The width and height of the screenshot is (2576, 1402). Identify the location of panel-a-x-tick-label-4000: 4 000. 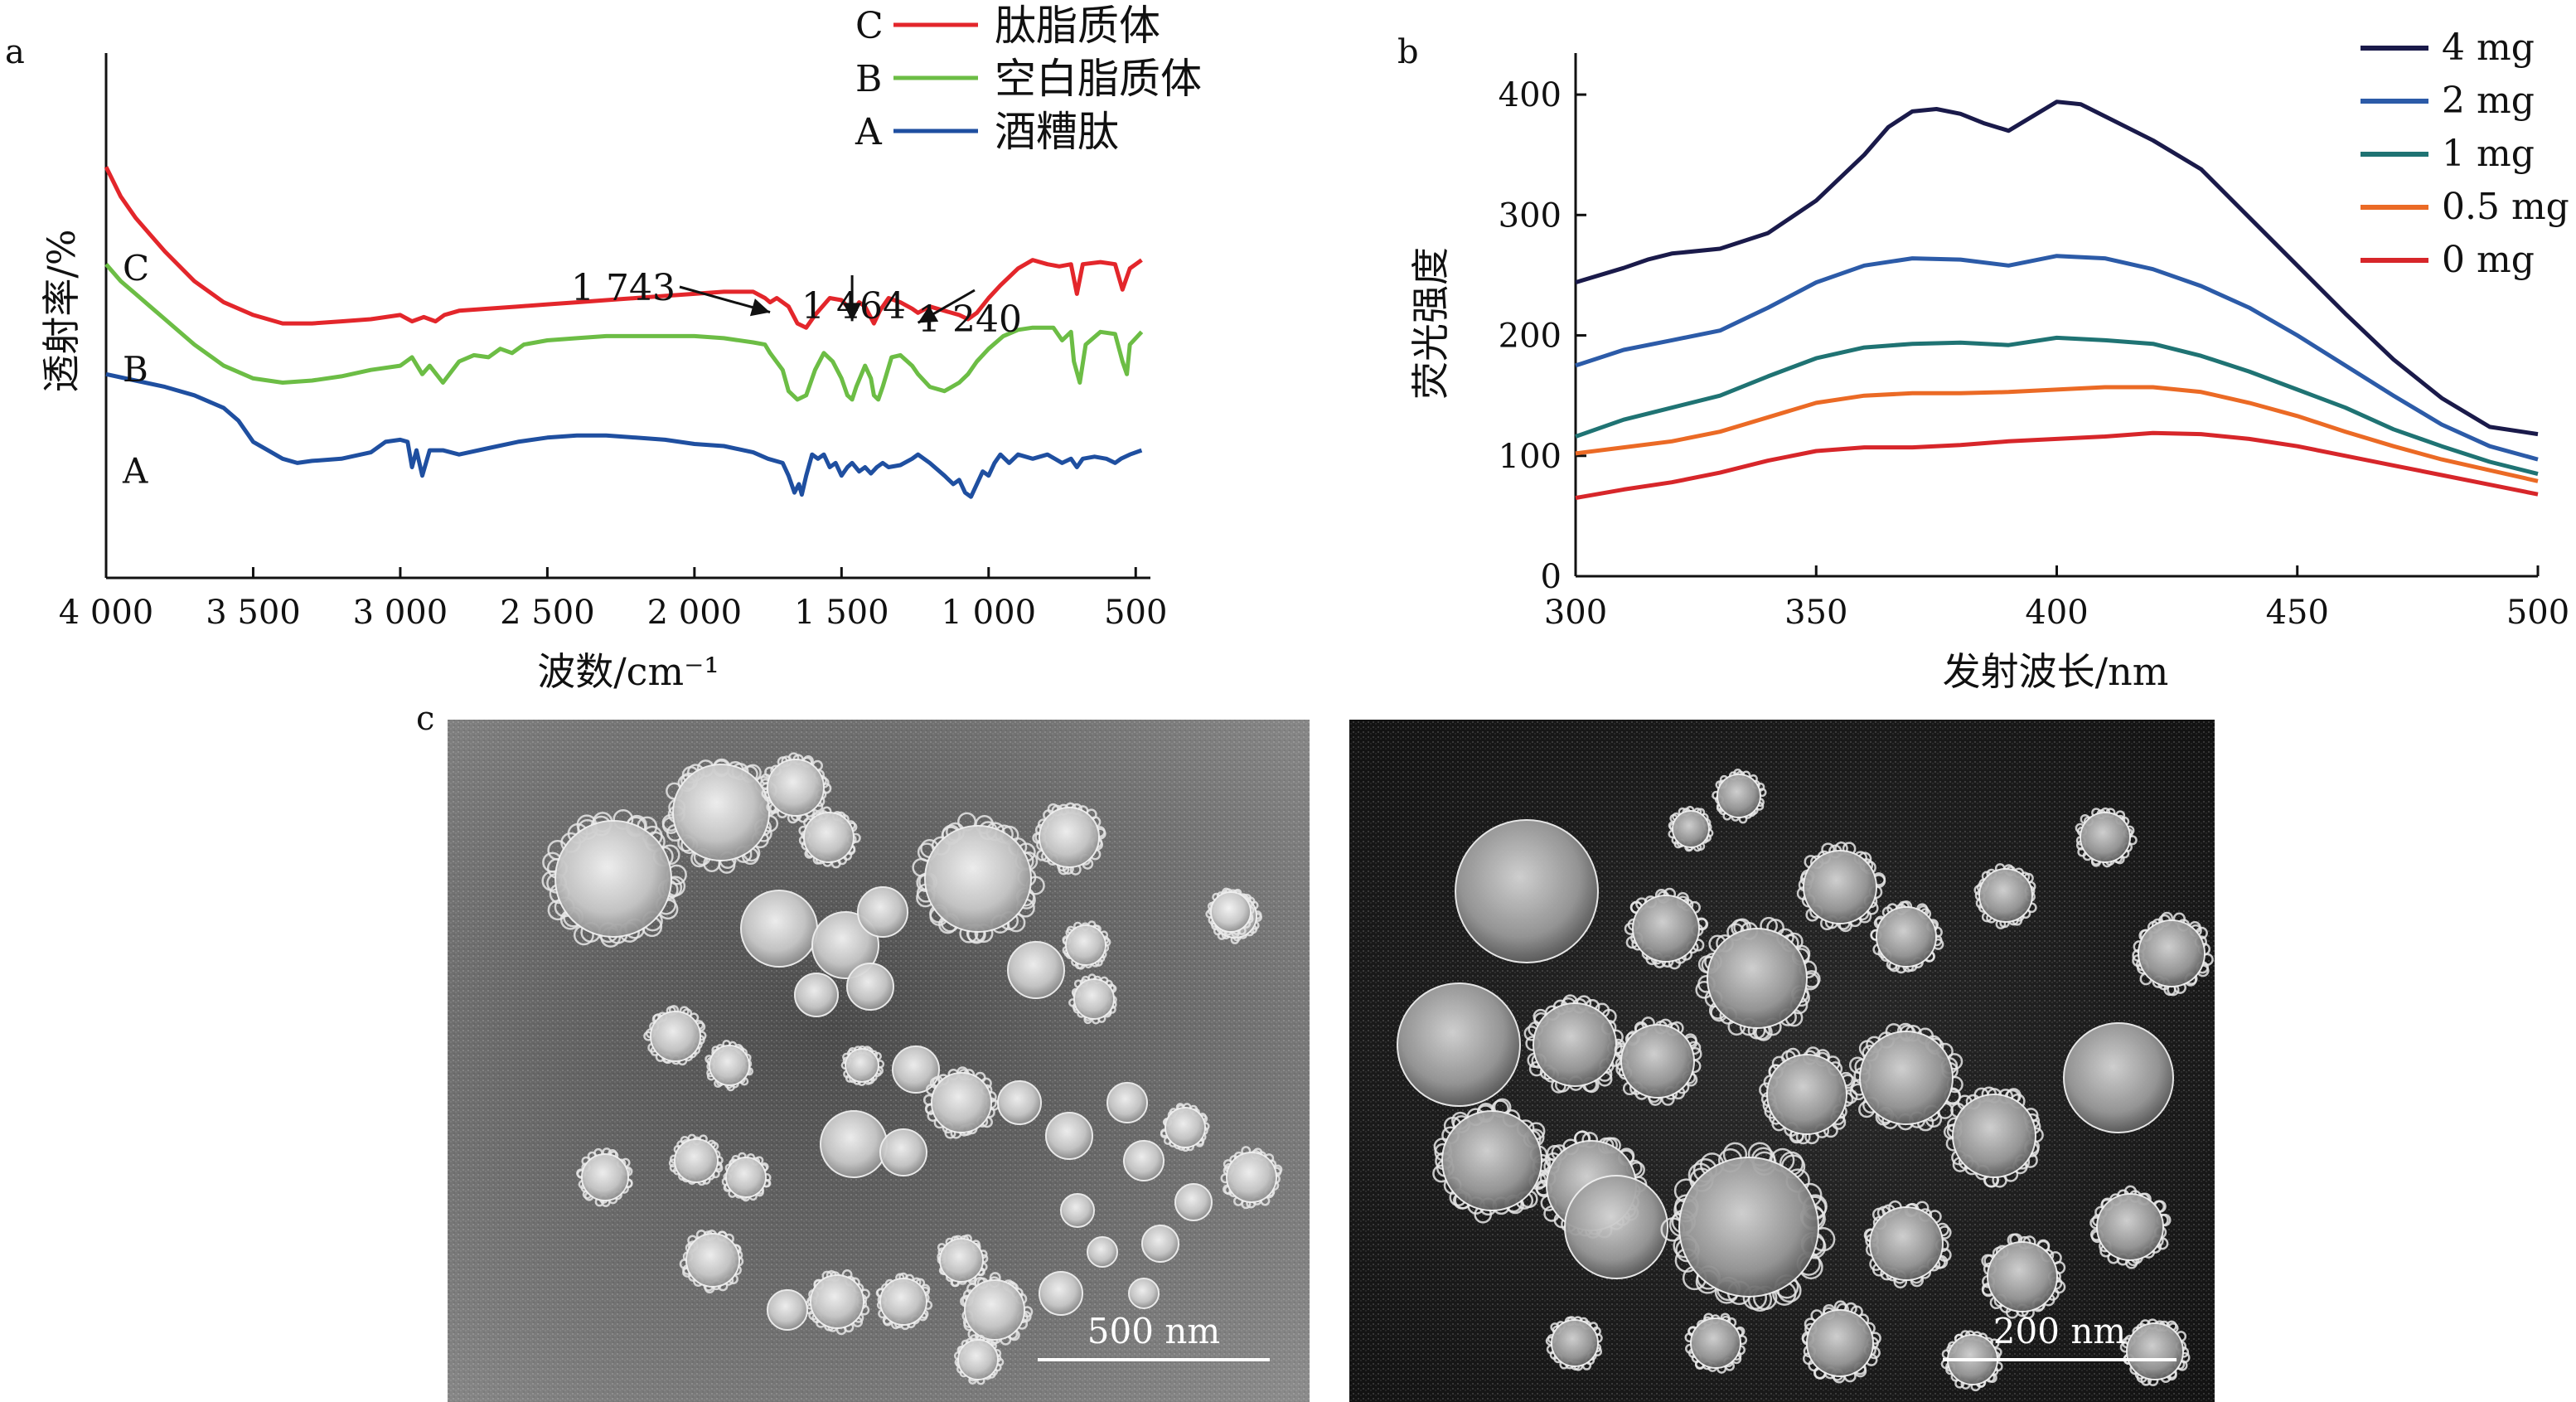
(106, 613).